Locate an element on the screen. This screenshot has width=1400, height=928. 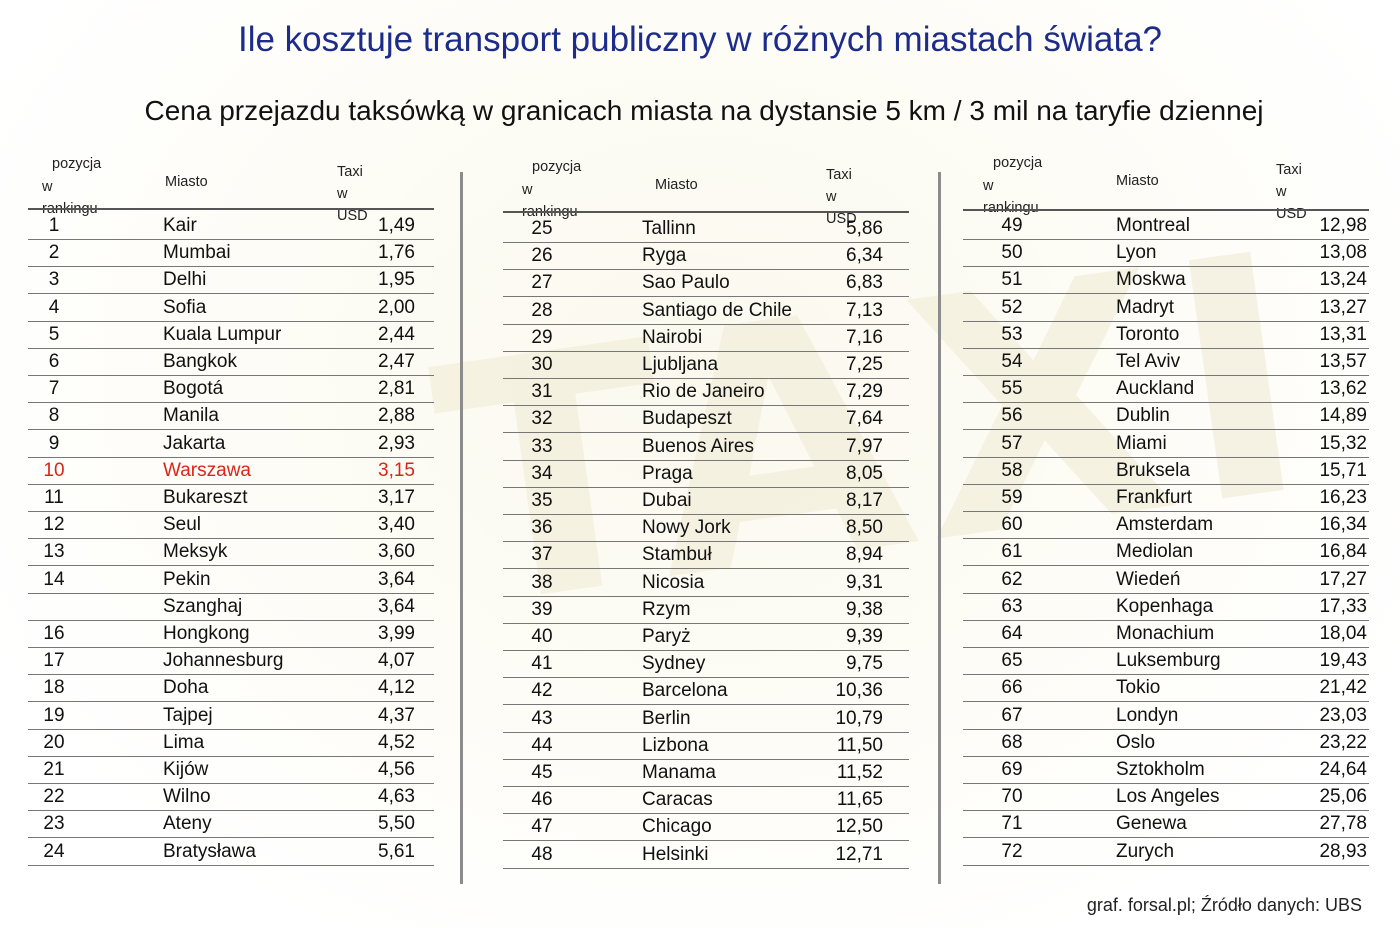
taxi-price-cell: 5,50 is located at coordinates (396, 824).